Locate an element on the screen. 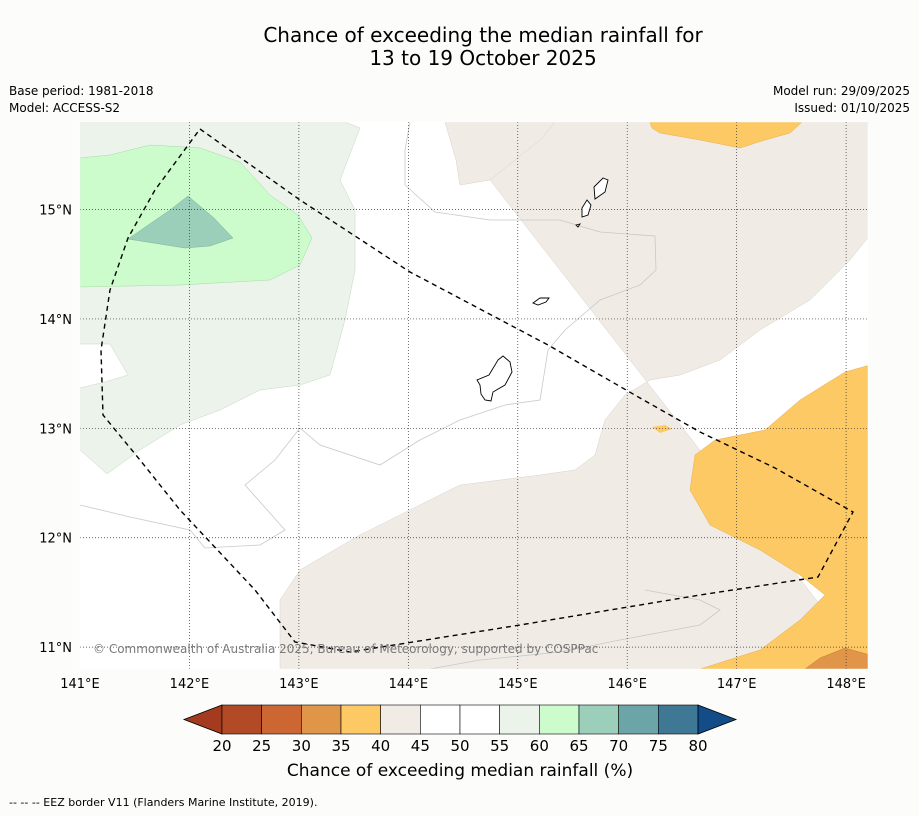  issued-date: Issued: 01/10/2025 is located at coordinates (852, 108).